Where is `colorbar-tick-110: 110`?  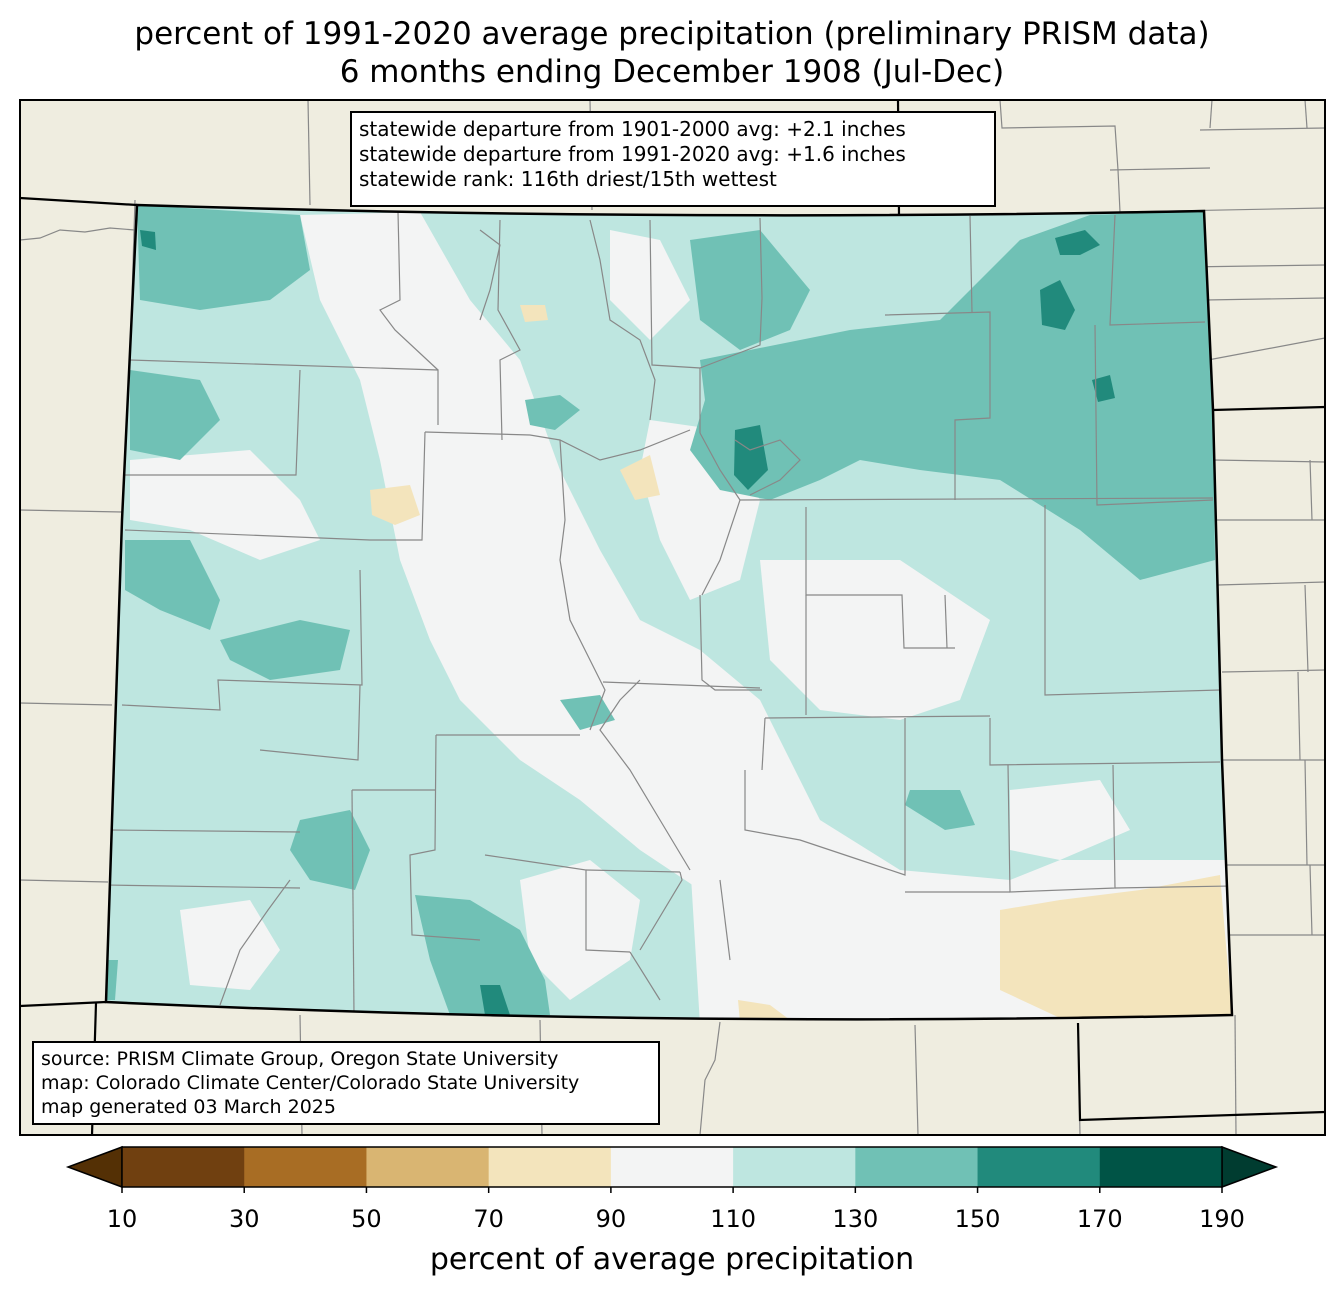
colorbar-tick-110: 110 is located at coordinates (733, 1219).